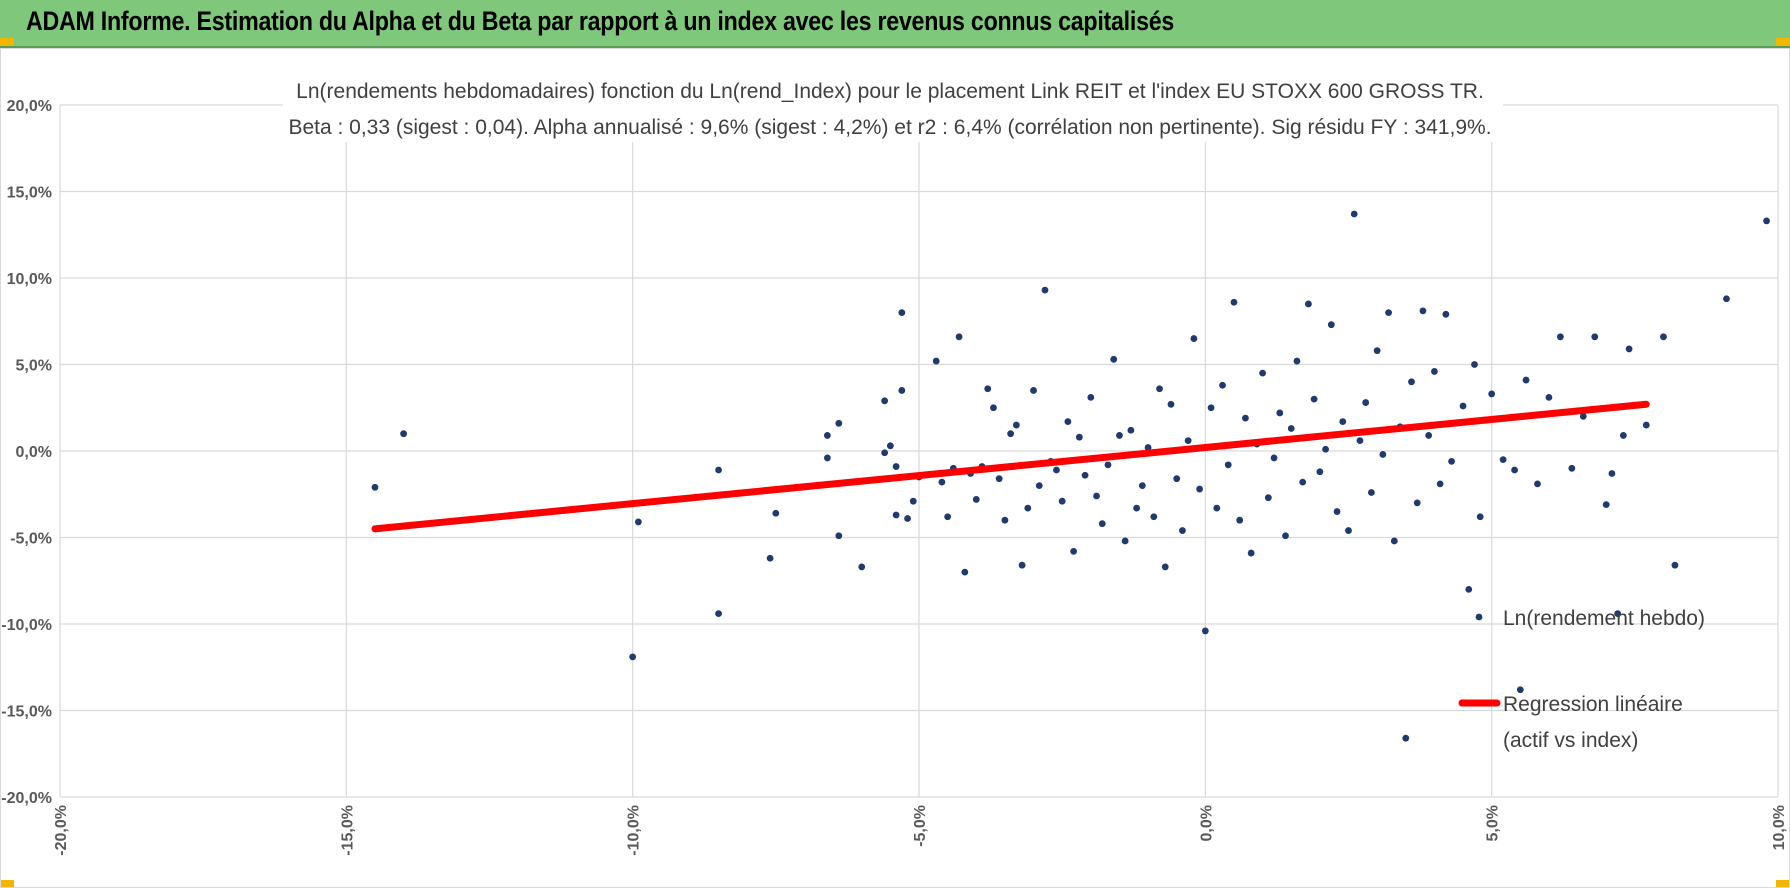  Describe the element at coordinates (347, 830) in the screenshot. I see `x-tick-label: -15,0%` at that location.